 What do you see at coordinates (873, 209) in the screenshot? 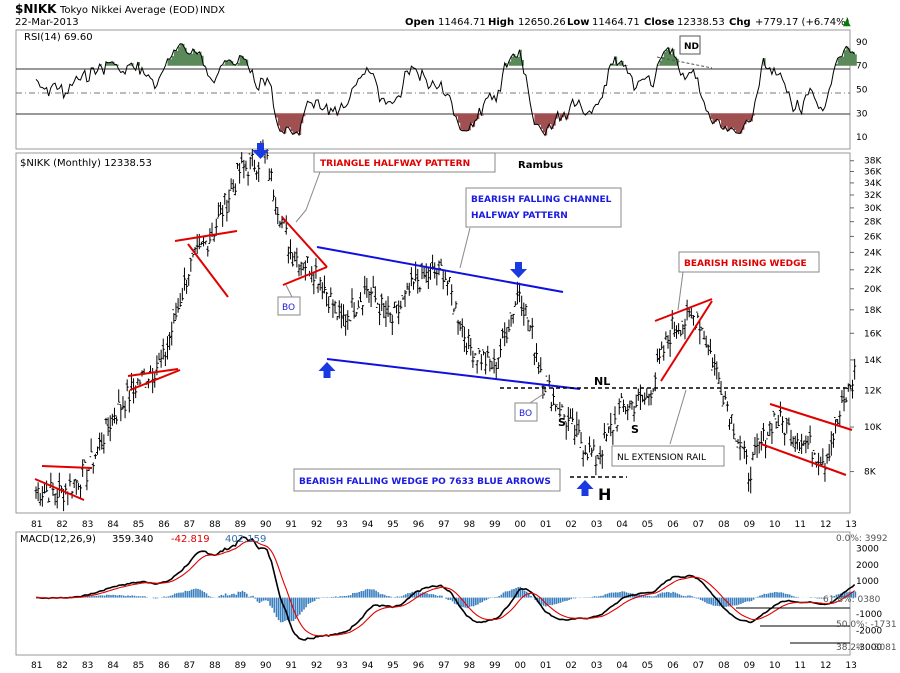
I see `price-tick-label: 30K` at bounding box center [873, 209].